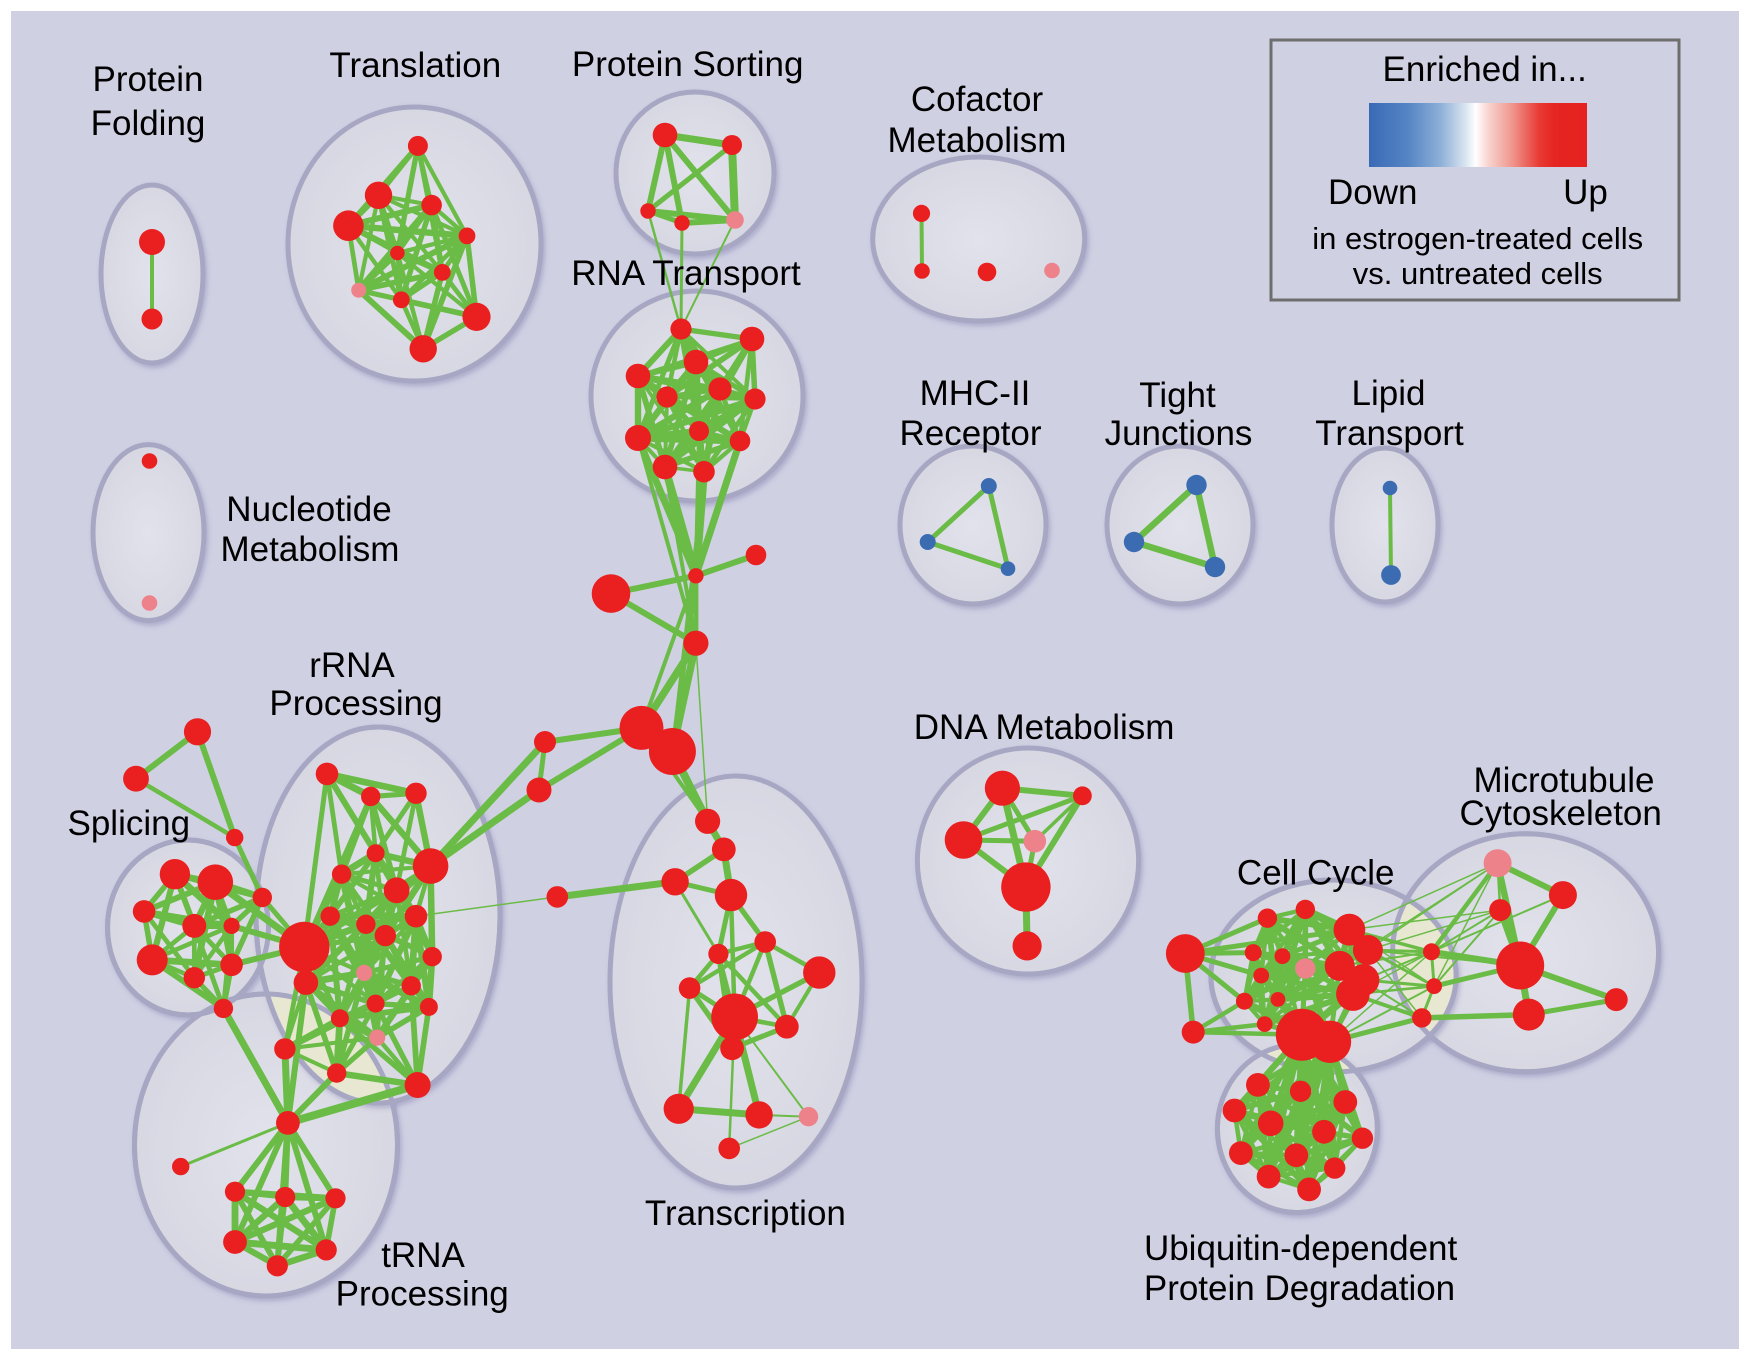 The image size is (1750, 1360). Describe the element at coordinates (1477, 238) in the screenshot. I see `svg-text: in estrogen-treated cells` at that location.